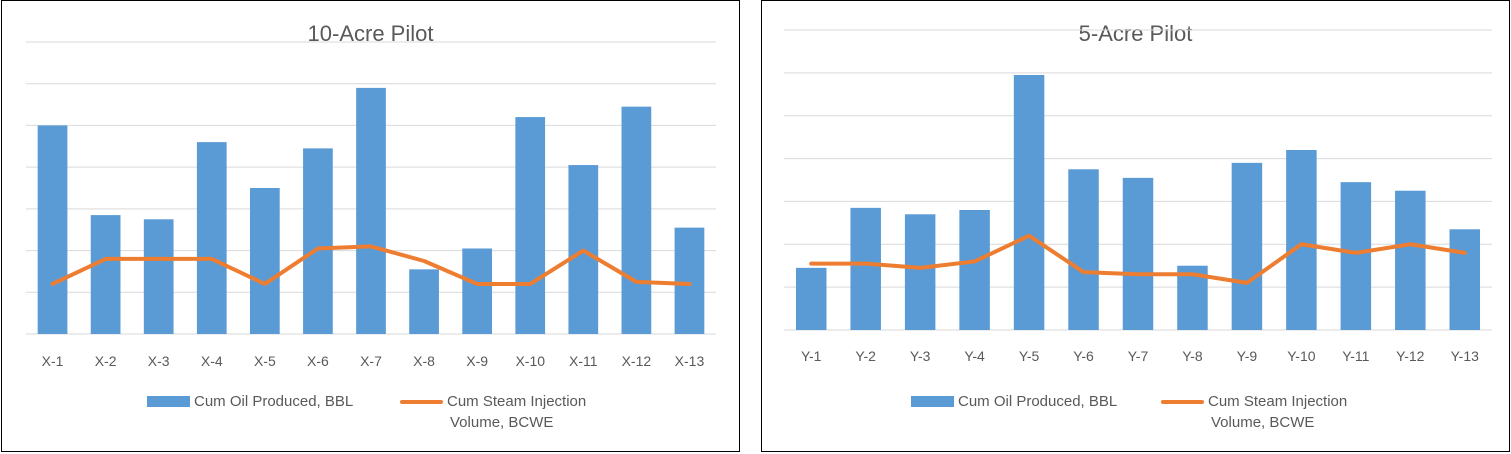 This screenshot has width=1511, height=454. Describe the element at coordinates (1083, 356) in the screenshot. I see `x-tick-label: Y-6` at that location.